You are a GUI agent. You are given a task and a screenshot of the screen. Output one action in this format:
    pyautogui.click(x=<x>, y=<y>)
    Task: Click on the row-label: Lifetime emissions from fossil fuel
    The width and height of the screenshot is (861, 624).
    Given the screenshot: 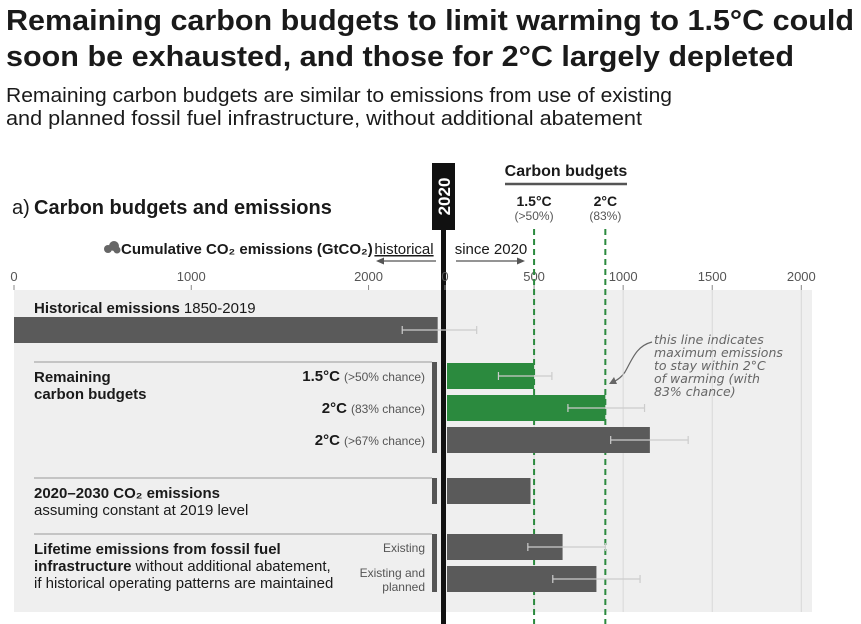 What is the action you would take?
    pyautogui.click(x=157, y=549)
    